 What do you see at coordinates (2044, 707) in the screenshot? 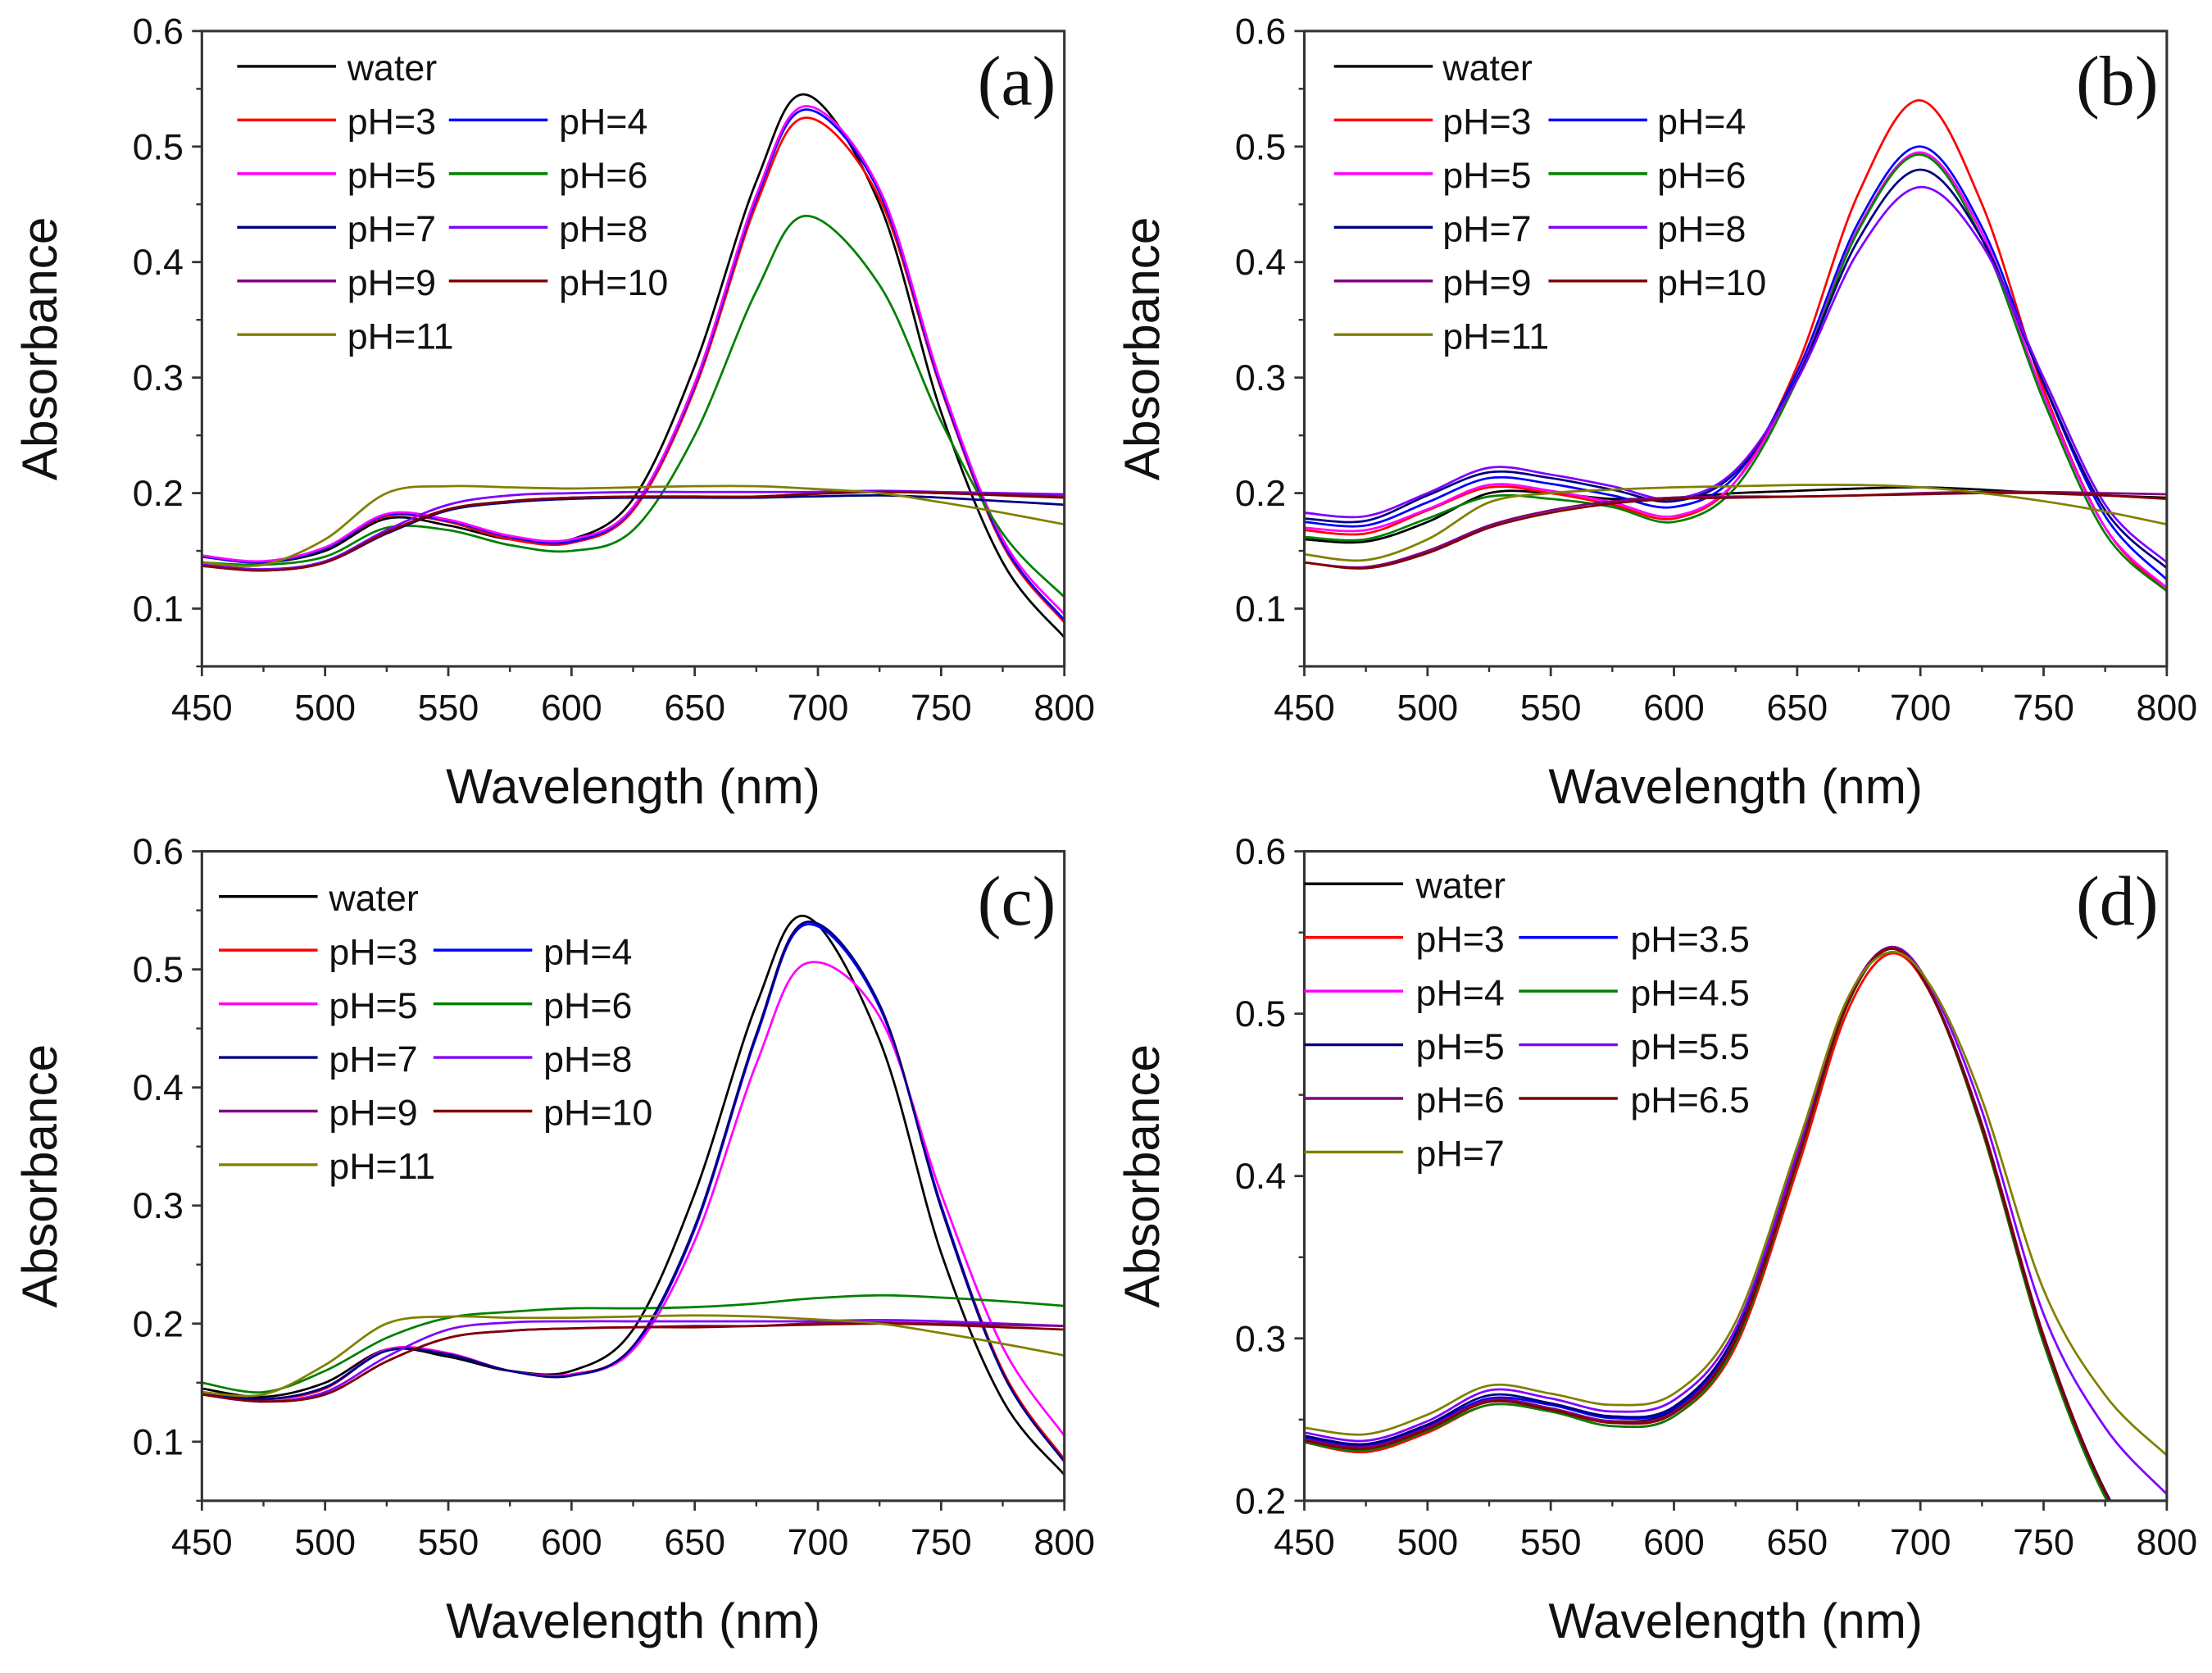
I see `x-tick-label: 750` at bounding box center [2044, 707].